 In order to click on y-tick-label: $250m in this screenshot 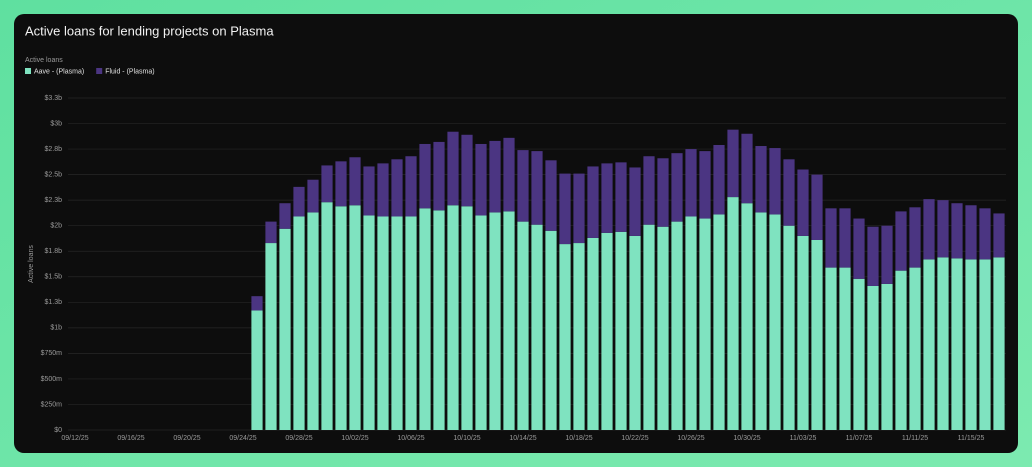, I will do `click(52, 404)`.